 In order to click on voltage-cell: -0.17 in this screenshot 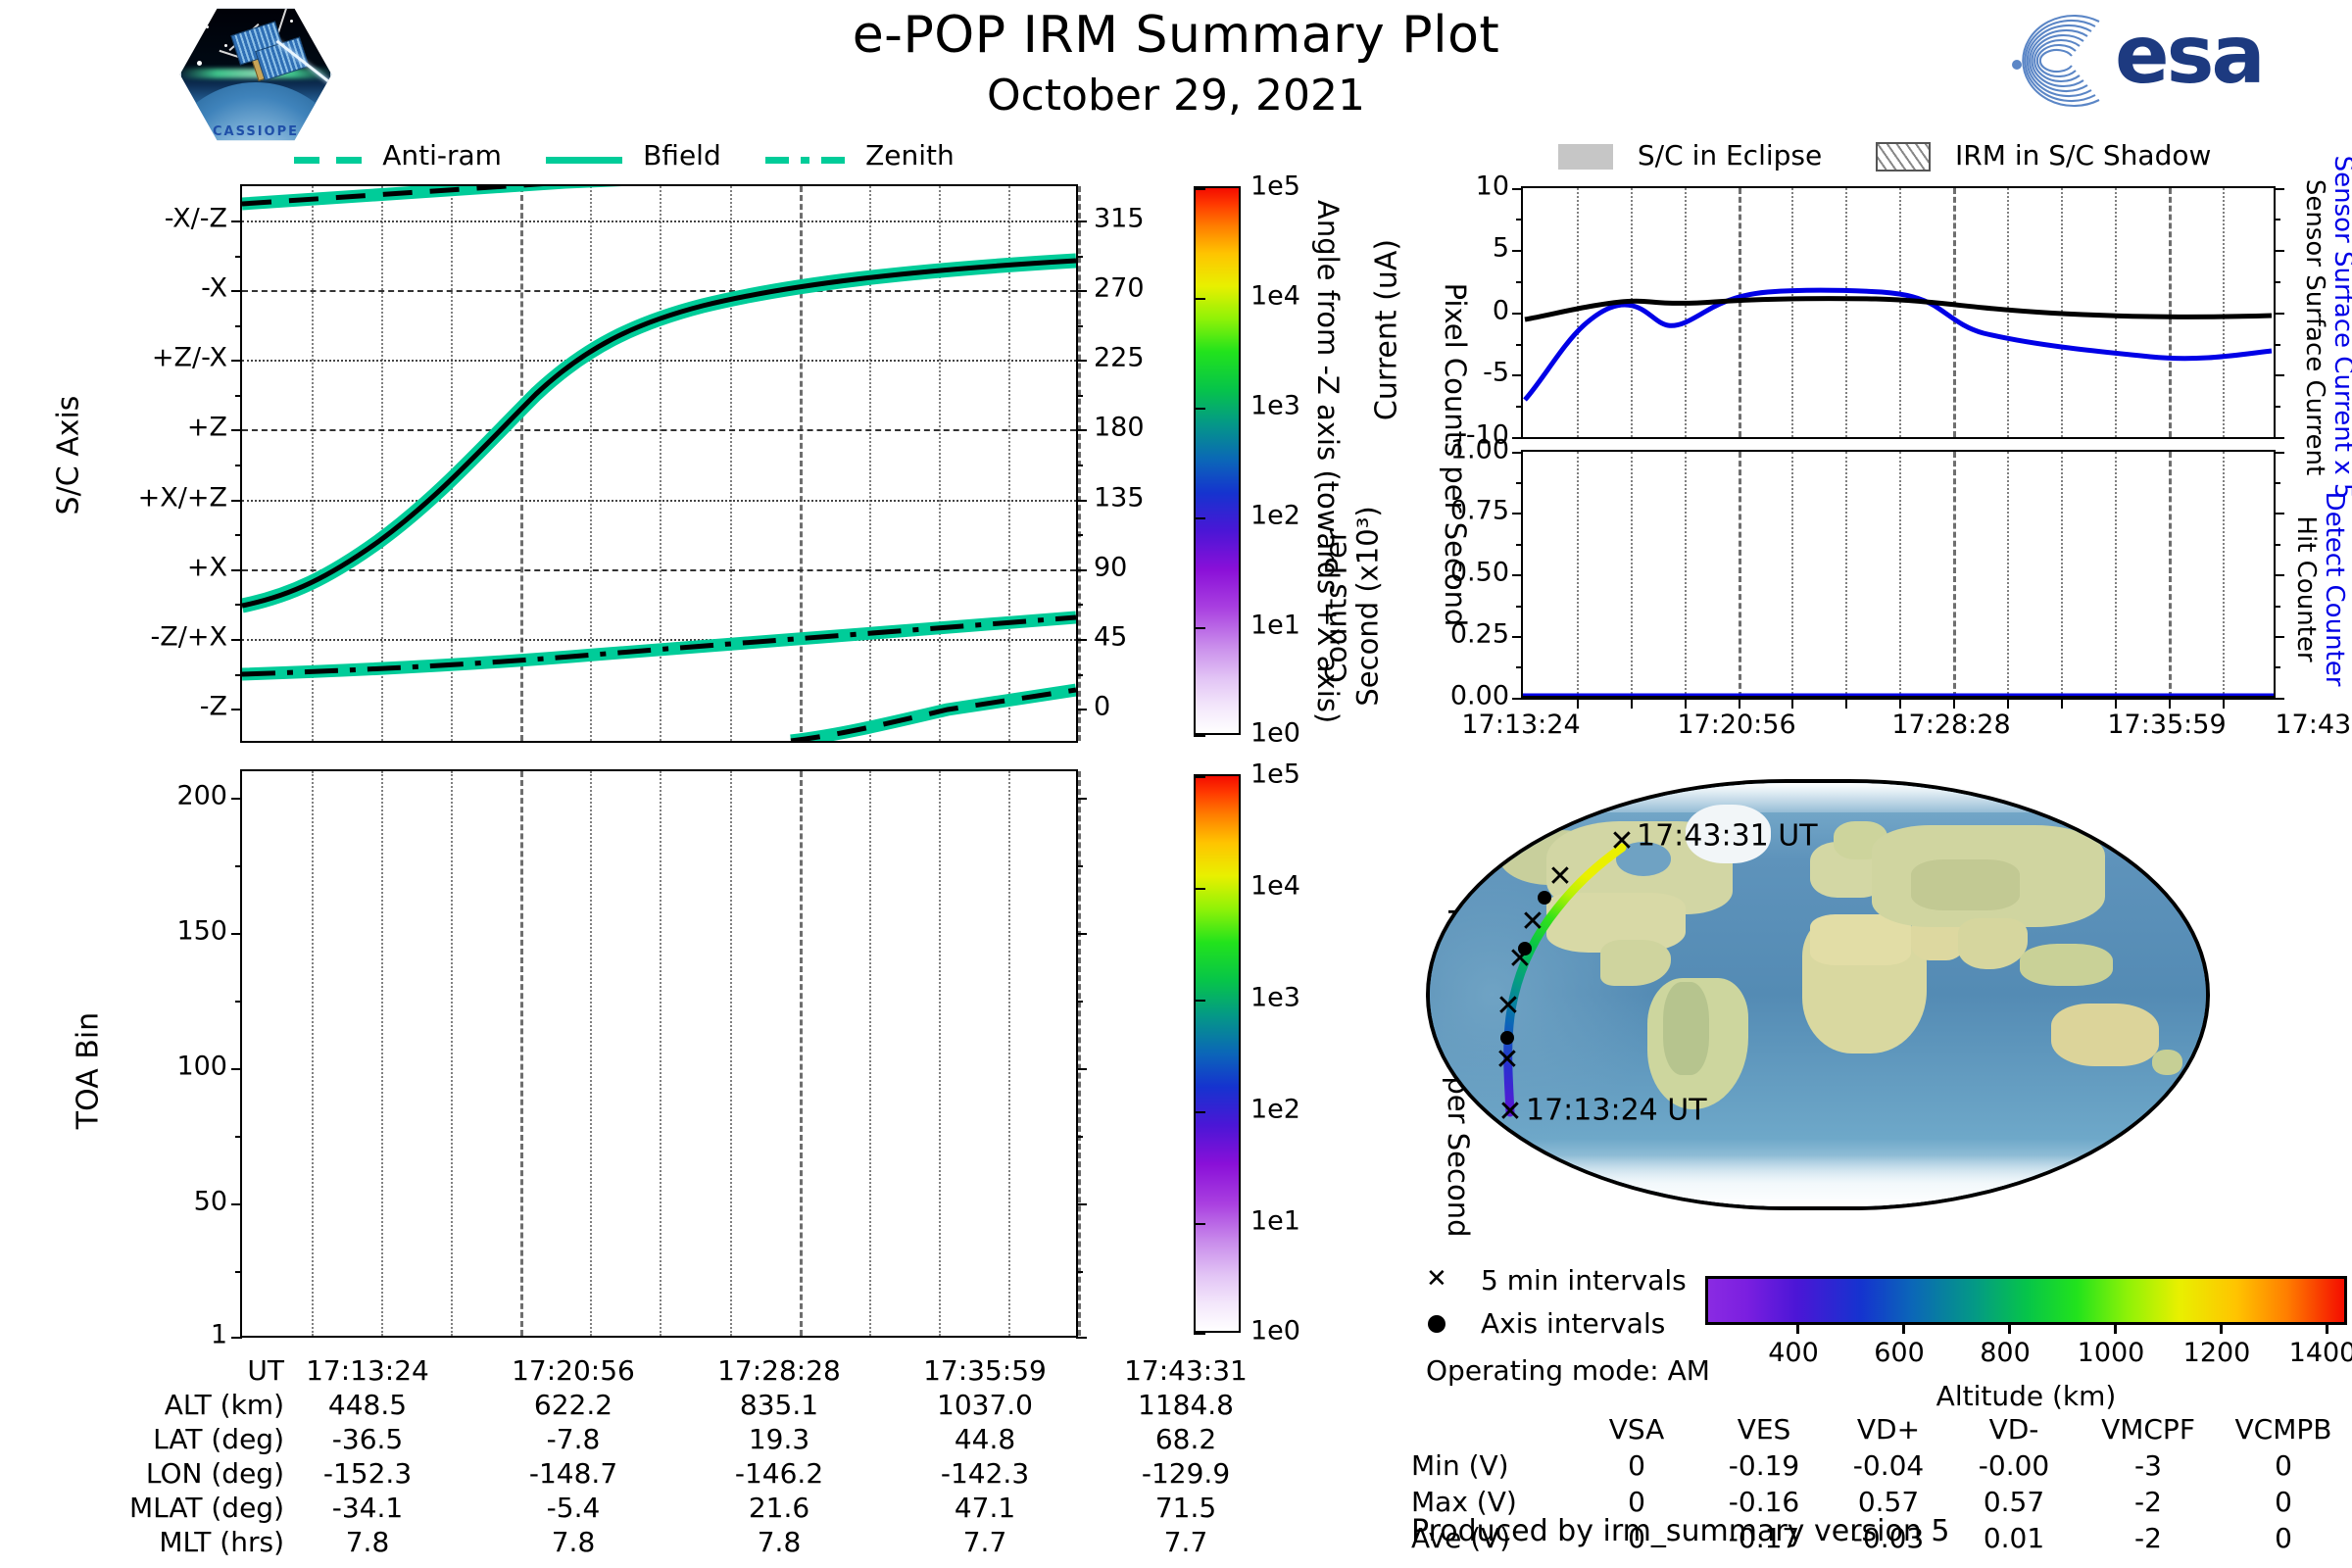, I will do `click(1764, 1538)`.